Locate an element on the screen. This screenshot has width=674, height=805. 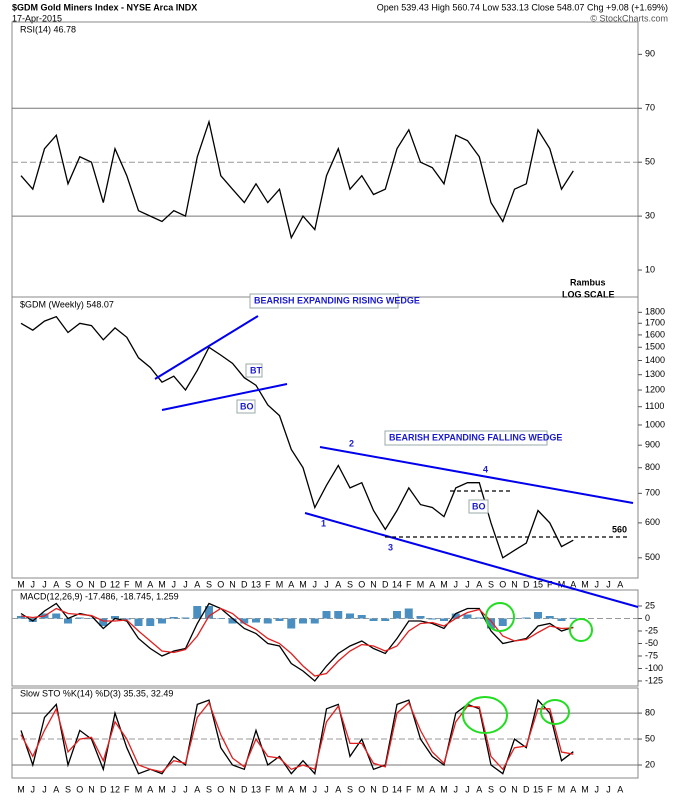
panel-label: $GDM (Weekly) 548.07 is located at coordinates (67, 304).